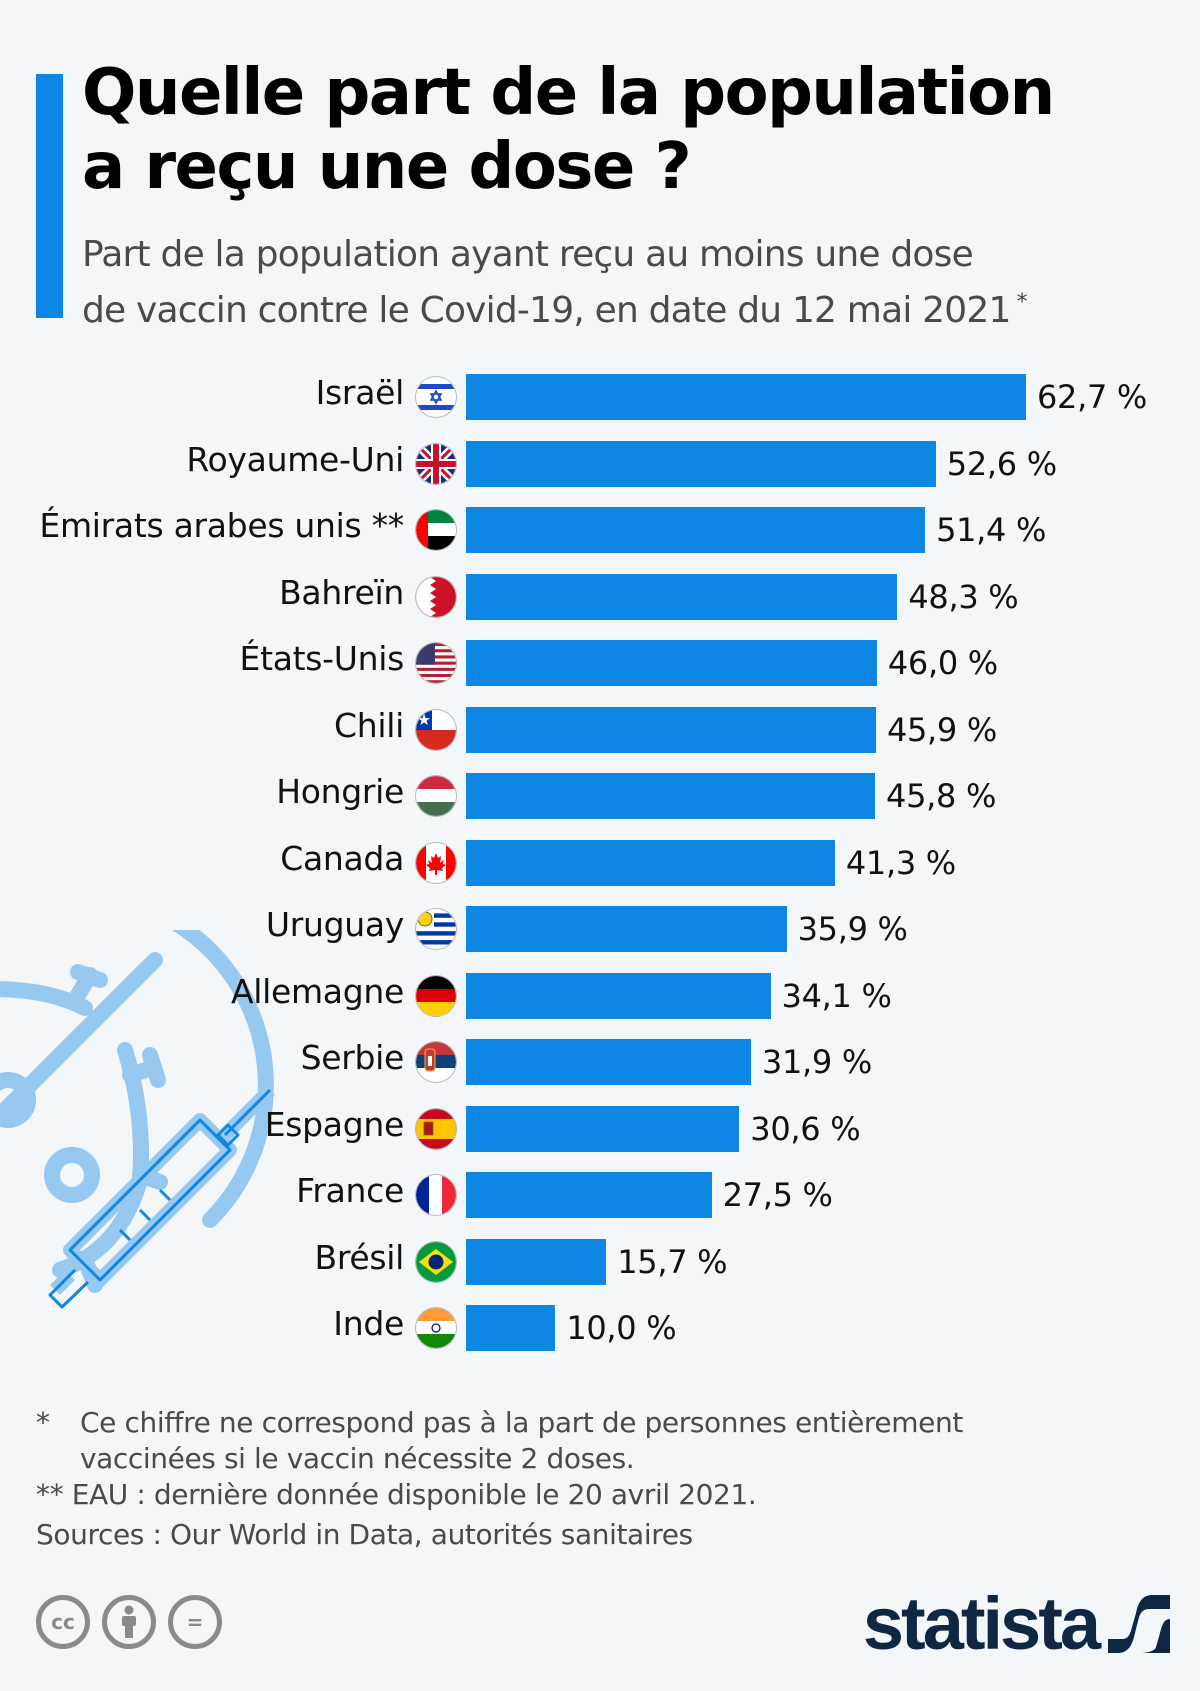 The height and width of the screenshot is (1691, 1200). Describe the element at coordinates (295, 459) in the screenshot. I see `category-label: Royaume-Uni` at that location.